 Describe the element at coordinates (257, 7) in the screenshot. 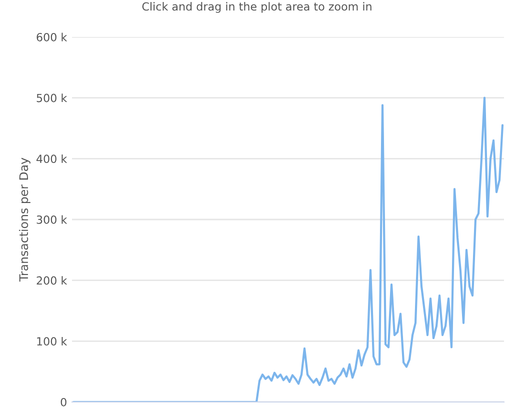

I see `chart-subtitle: Click and drag in the plot area to zoom in` at that location.